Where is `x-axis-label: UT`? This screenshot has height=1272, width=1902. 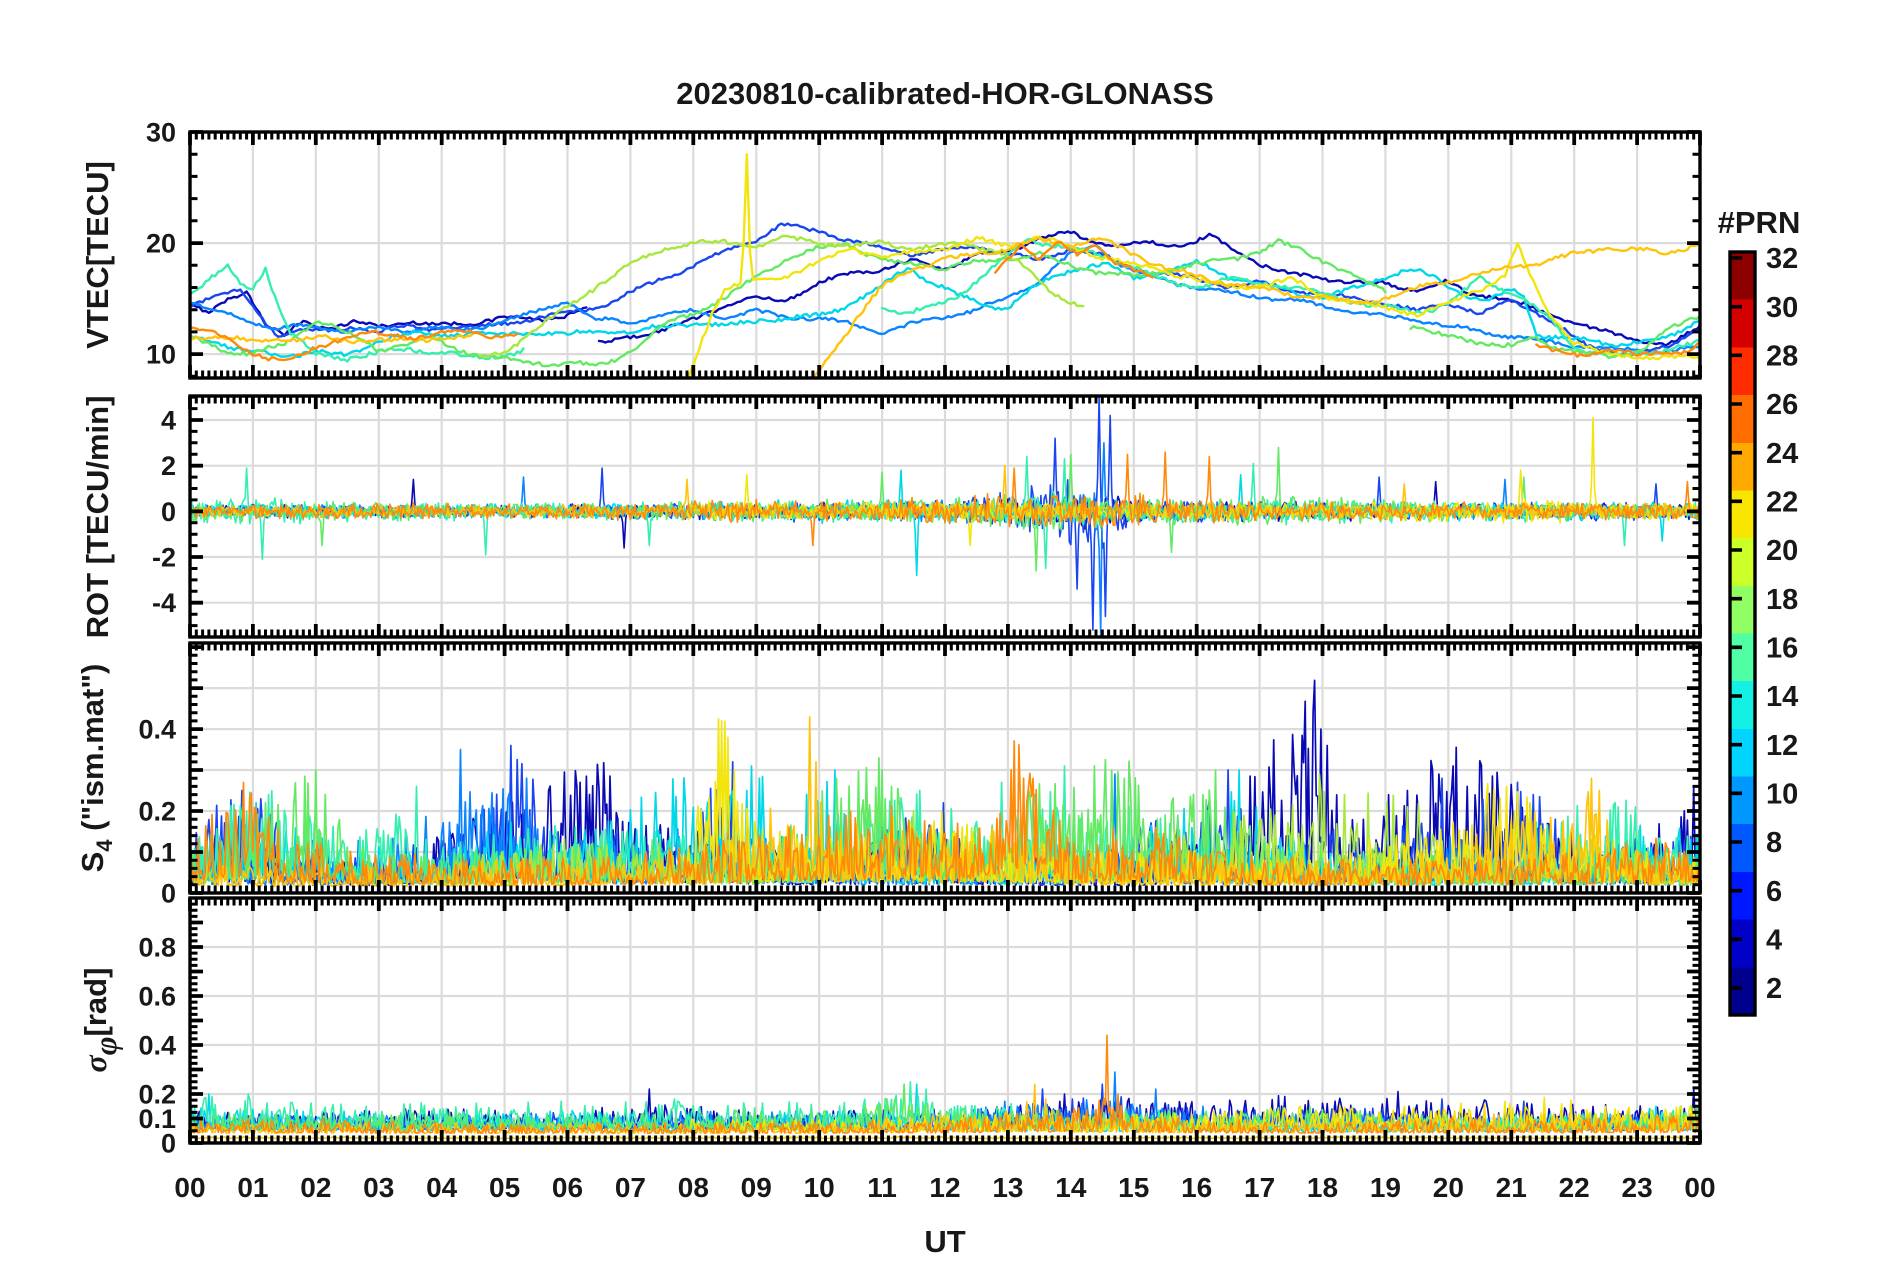 x-axis-label: UT is located at coordinates (944, 1241).